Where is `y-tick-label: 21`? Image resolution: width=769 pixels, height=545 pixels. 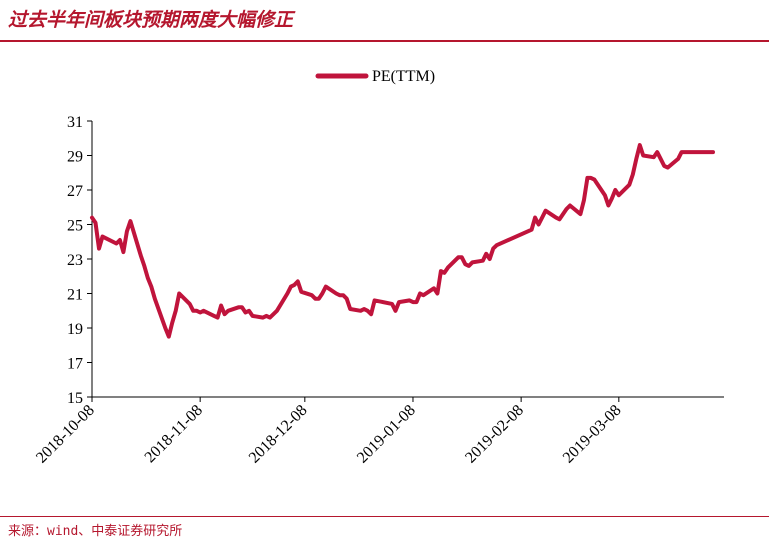 y-tick-label: 21 is located at coordinates (75, 295).